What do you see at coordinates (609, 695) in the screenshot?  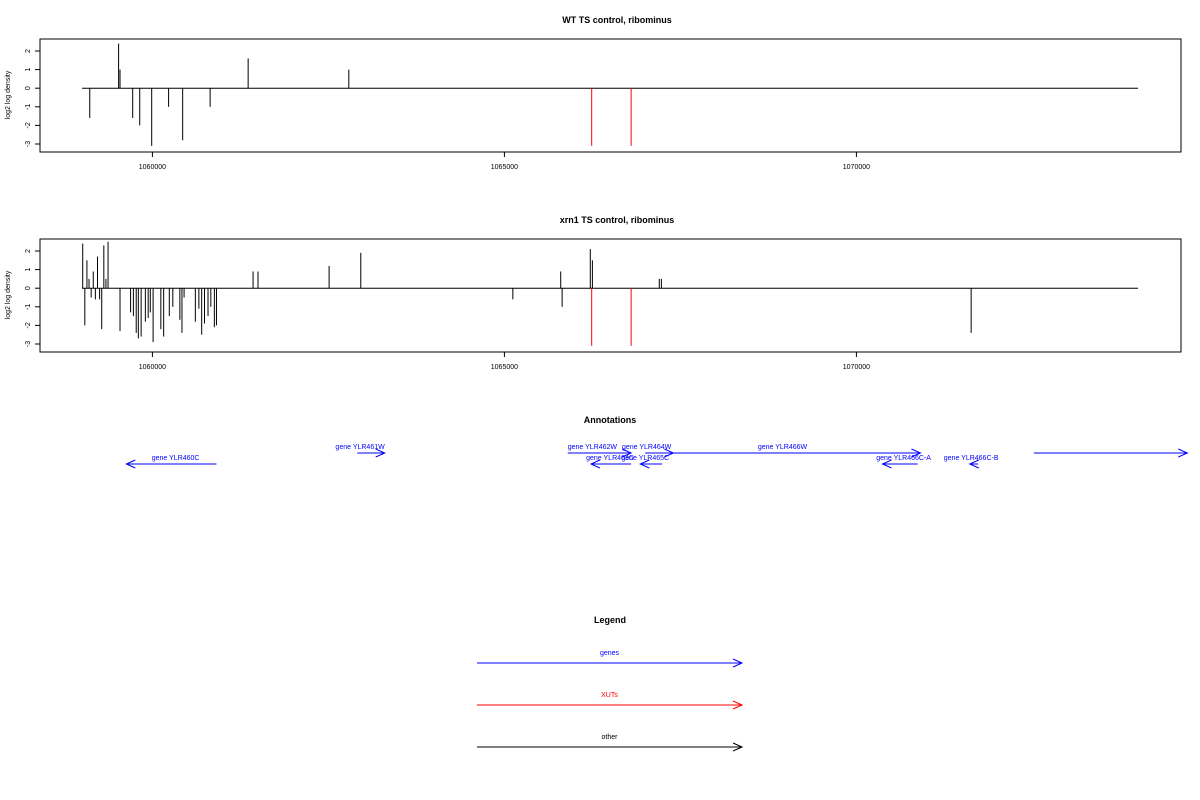 I see `legend-label: XUTs` at bounding box center [609, 695].